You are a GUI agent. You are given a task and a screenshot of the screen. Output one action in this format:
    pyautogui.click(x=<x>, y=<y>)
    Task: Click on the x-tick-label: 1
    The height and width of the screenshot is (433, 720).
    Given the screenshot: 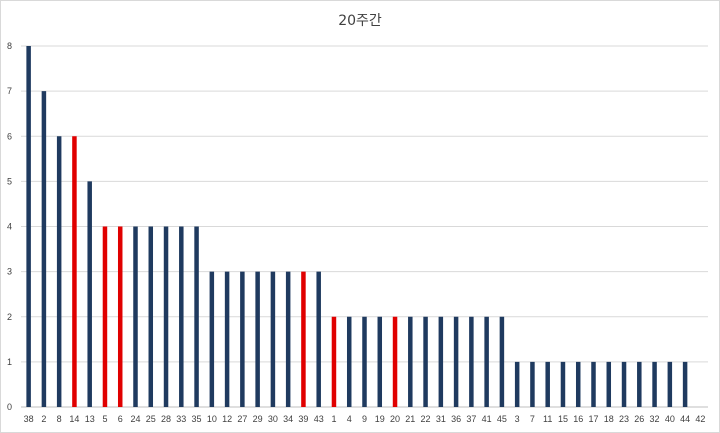 What is the action you would take?
    pyautogui.click(x=333, y=419)
    